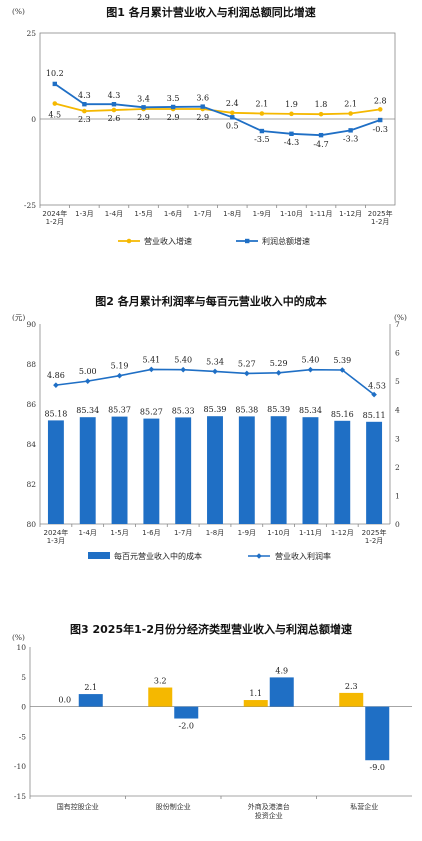 Image resolution: width=422 pixels, height=841 pixels. Describe the element at coordinates (78, 806) in the screenshot. I see `x-tick-label: 国有控股企业` at that location.